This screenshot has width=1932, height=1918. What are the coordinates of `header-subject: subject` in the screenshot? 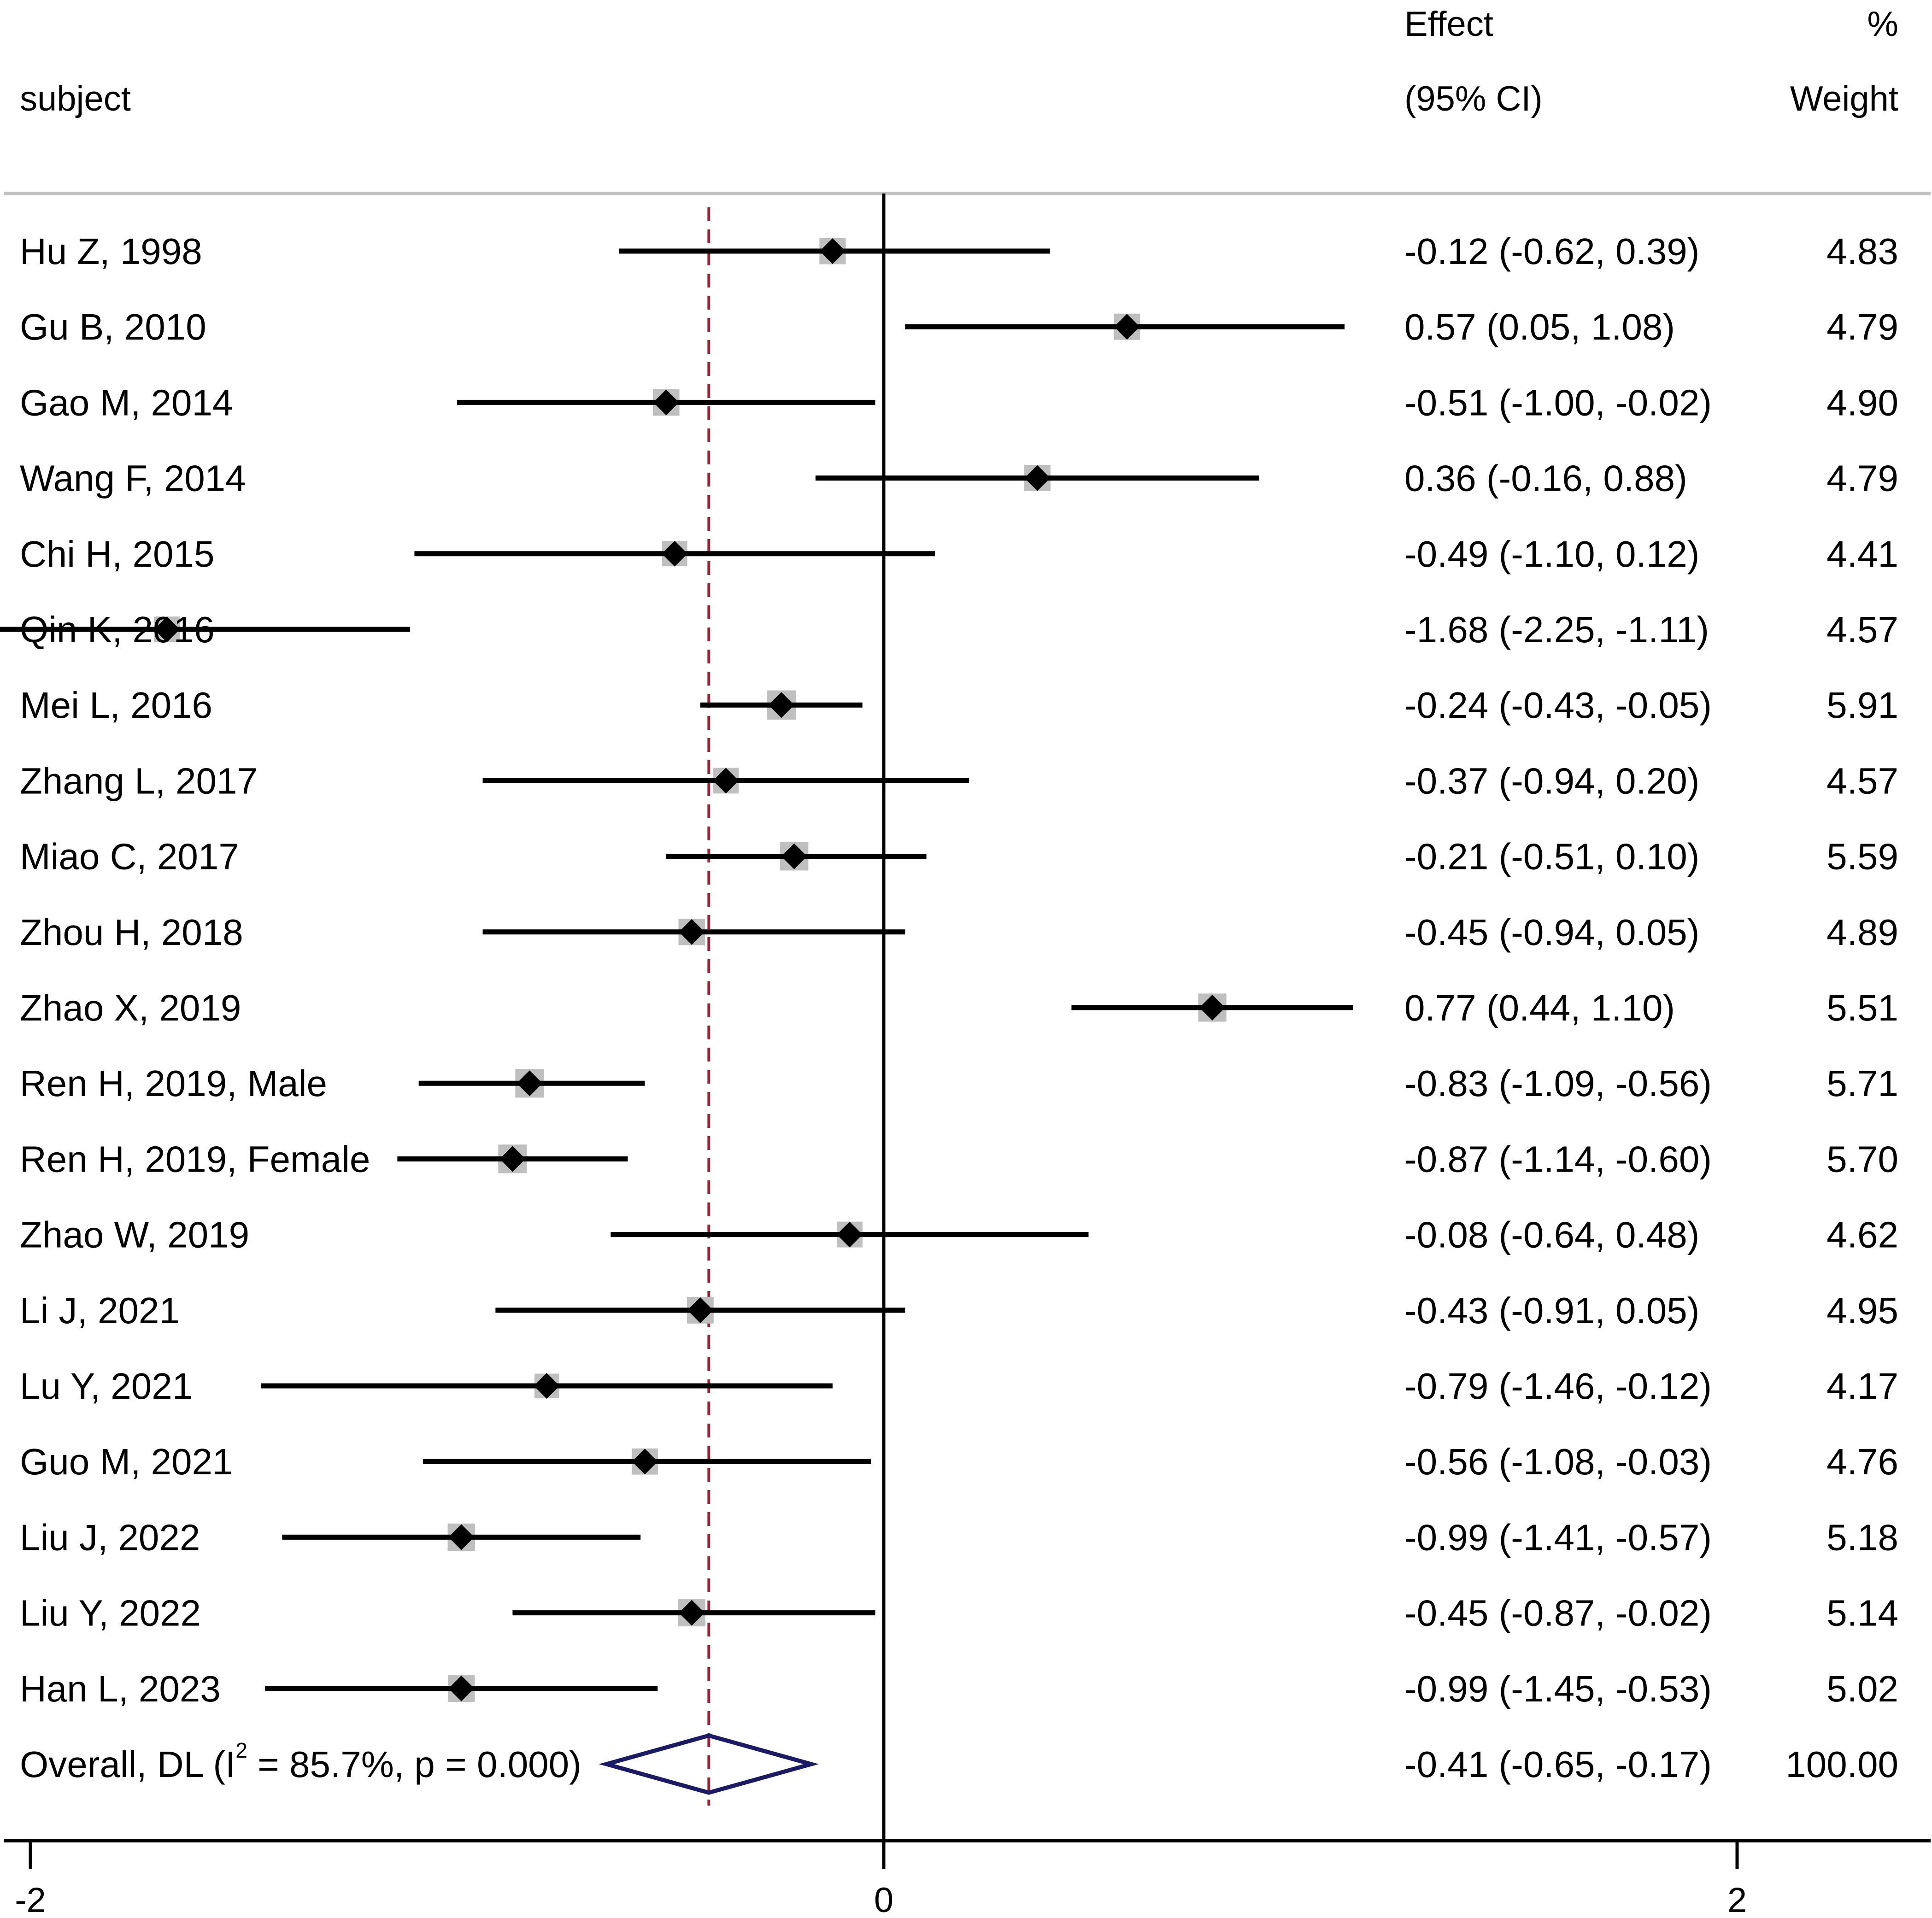 It's located at (75, 99).